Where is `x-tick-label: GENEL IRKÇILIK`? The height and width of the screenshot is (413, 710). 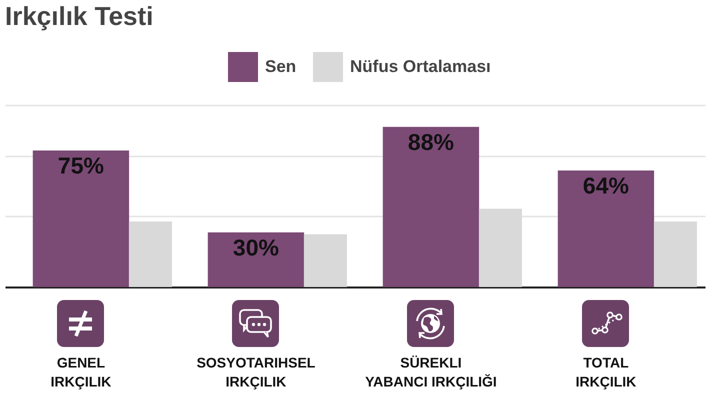 x-tick-label: GENEL IRKÇILIK is located at coordinates (81, 372).